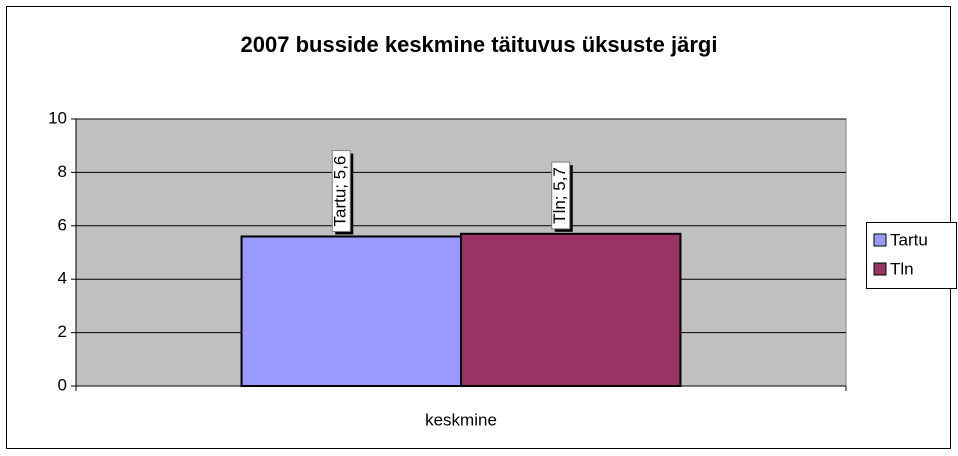 This screenshot has width=958, height=456. I want to click on y-tick-label: 2, so click(62, 331).